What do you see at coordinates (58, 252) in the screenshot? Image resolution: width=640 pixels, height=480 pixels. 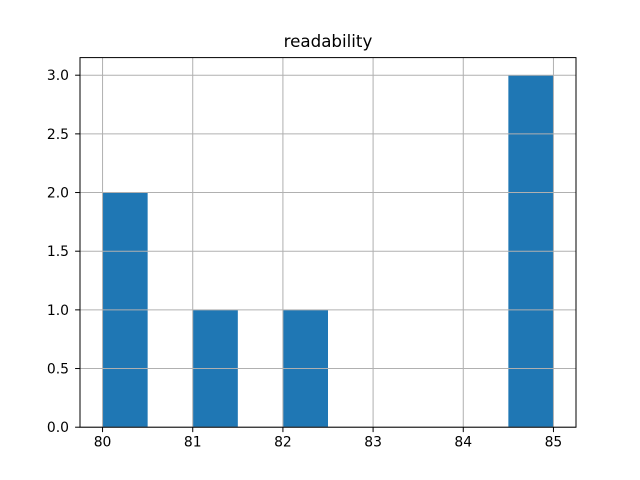 I see `y-tick-label: 1.5` at bounding box center [58, 252].